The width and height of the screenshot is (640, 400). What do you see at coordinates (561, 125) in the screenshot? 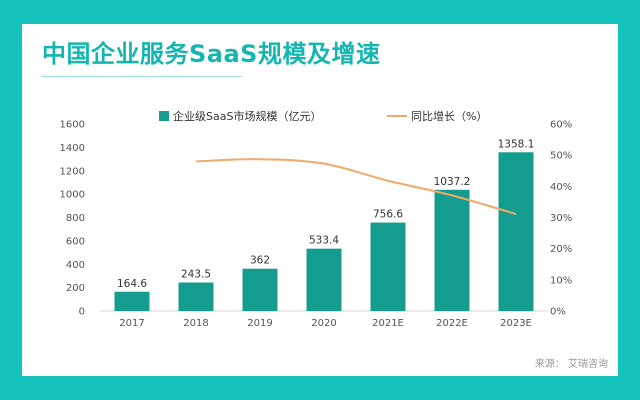
I see `y-right-tick-label: 60%` at bounding box center [561, 125].